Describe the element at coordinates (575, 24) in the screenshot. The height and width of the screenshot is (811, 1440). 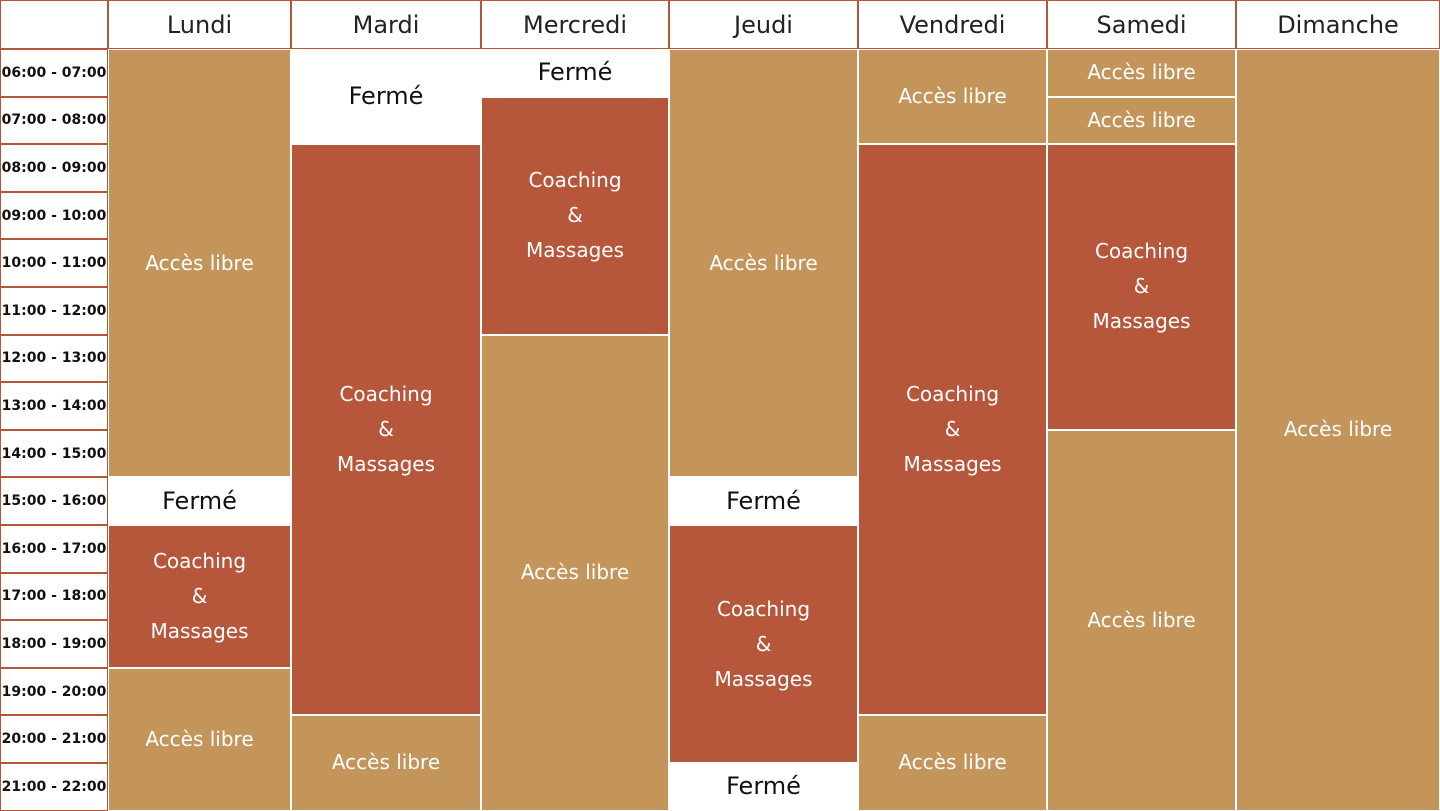
I see `day-header-mercredi: Mercredi` at that location.